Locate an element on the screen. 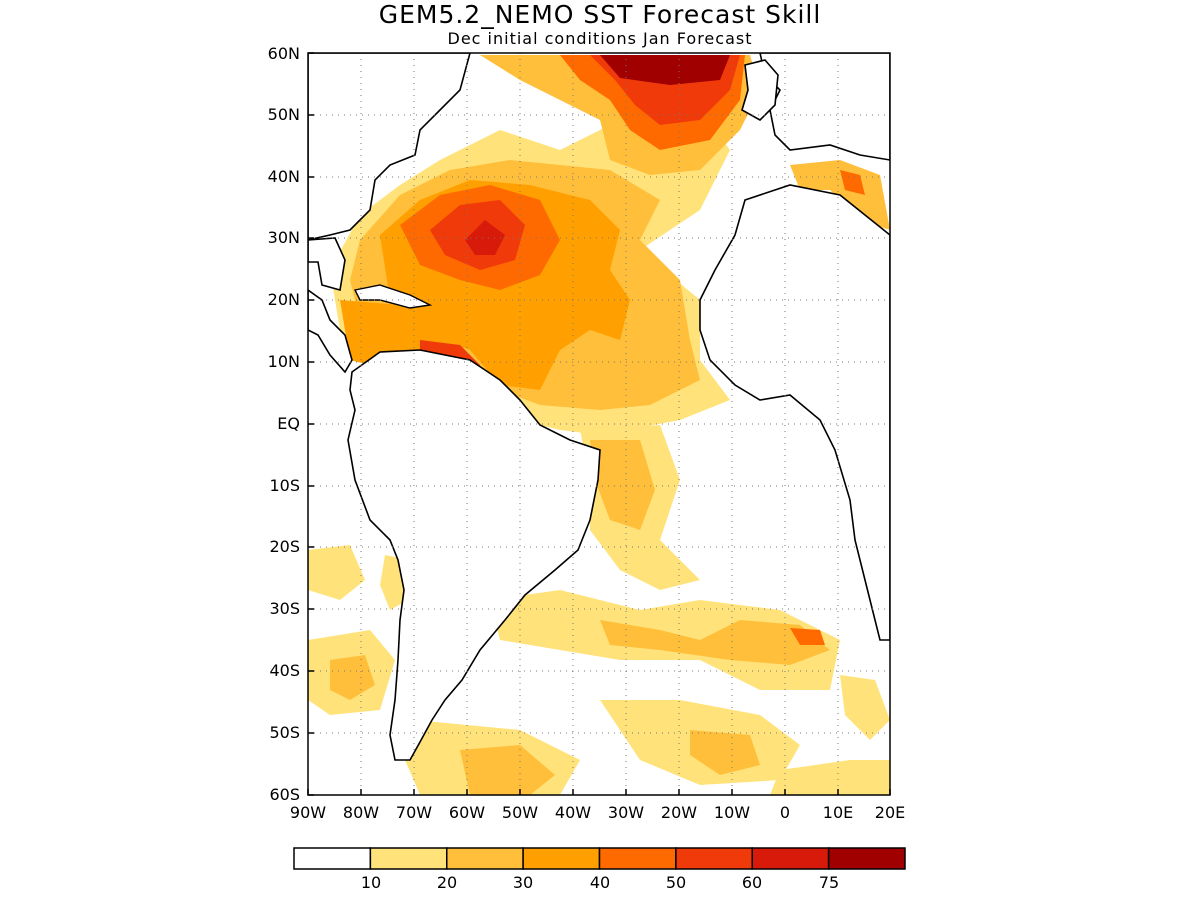 Image resolution: width=1200 pixels, height=900 pixels. north-america-land is located at coordinates (389, 147).